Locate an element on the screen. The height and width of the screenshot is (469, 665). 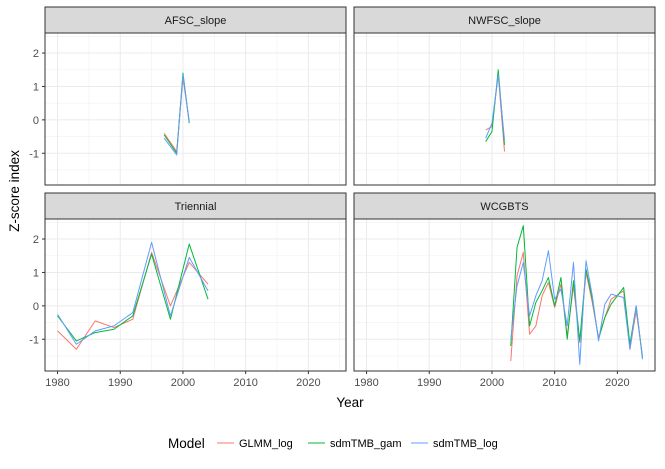
legend-items: GLMM_log sdmTMB_gam sdmTMB_log is located at coordinates (357, 444).